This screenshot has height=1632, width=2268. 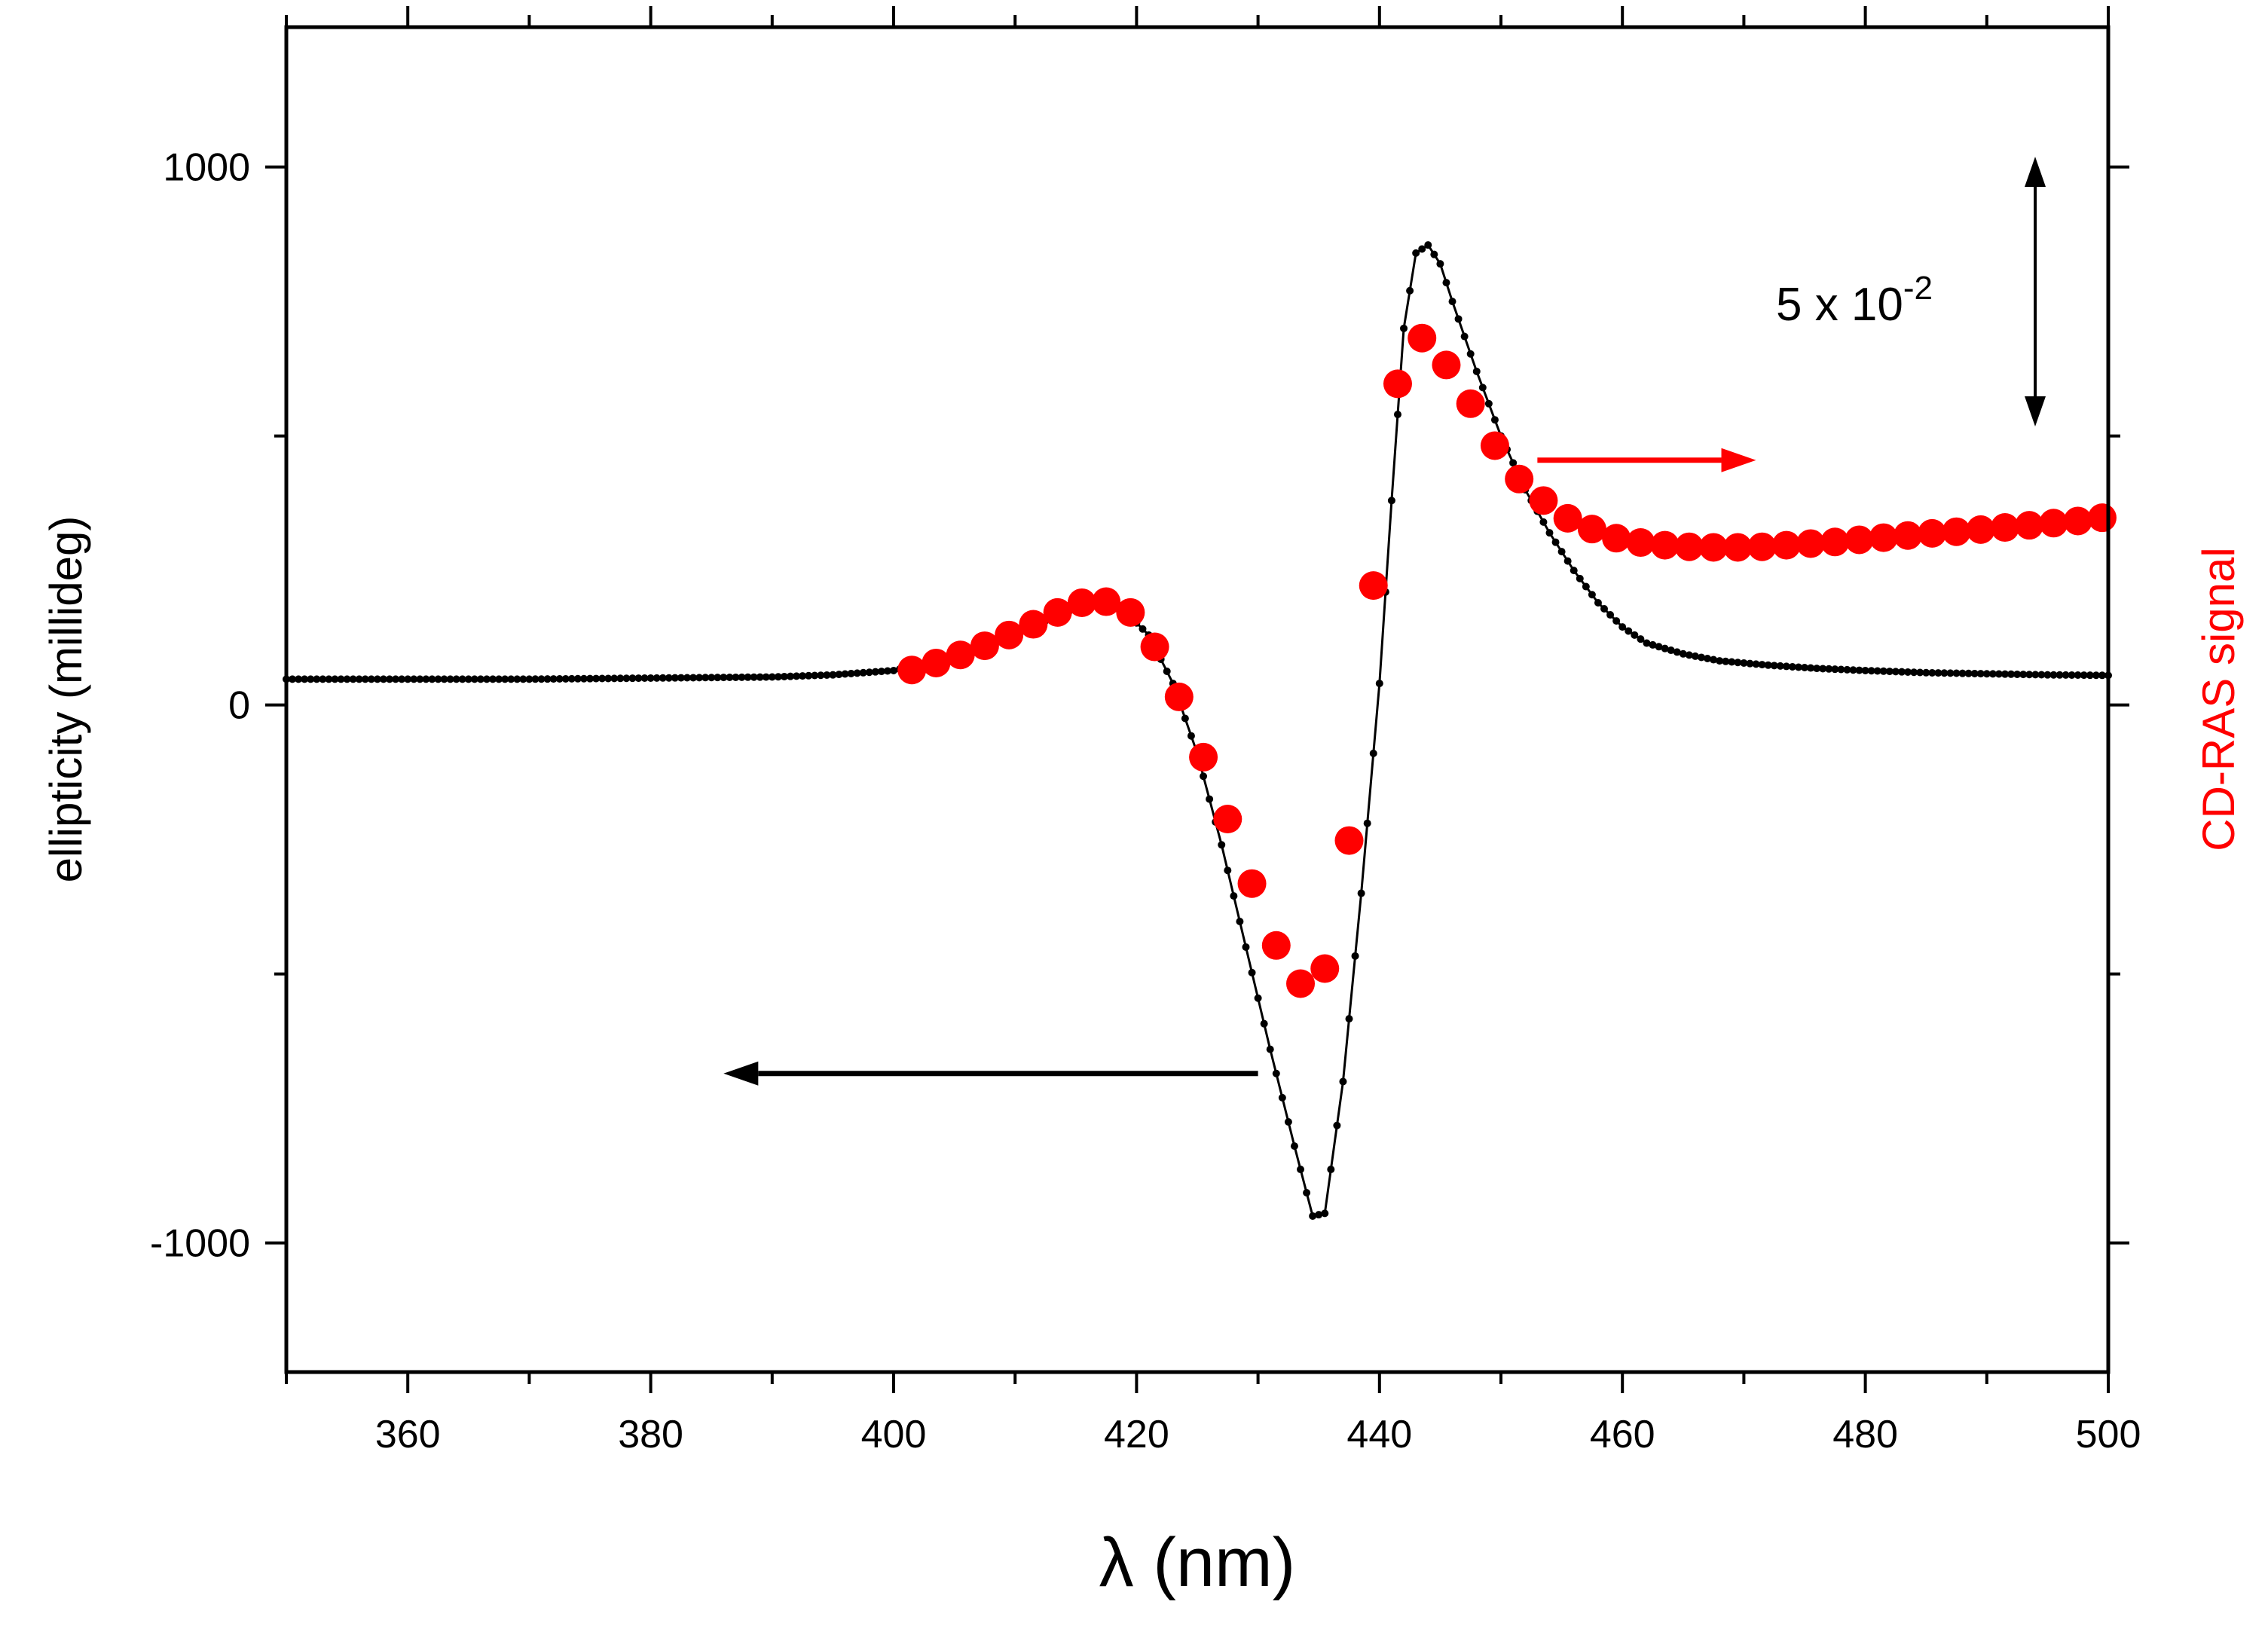 I want to click on arrow-head, so click(x=1738, y=460).